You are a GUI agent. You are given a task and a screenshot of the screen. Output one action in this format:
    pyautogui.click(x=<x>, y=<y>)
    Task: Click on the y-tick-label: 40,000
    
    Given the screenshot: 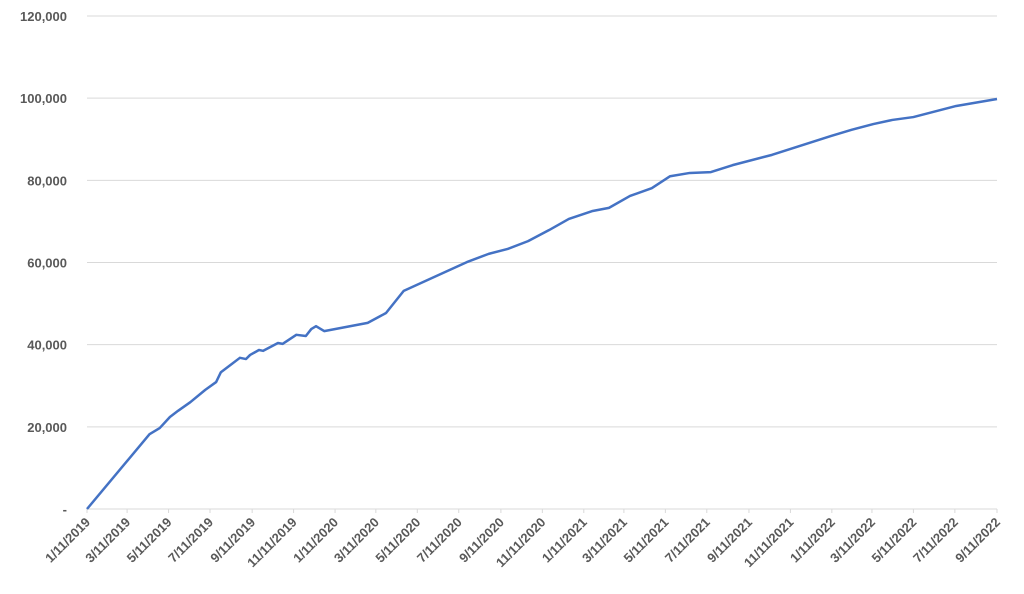 What is the action you would take?
    pyautogui.click(x=47, y=345)
    